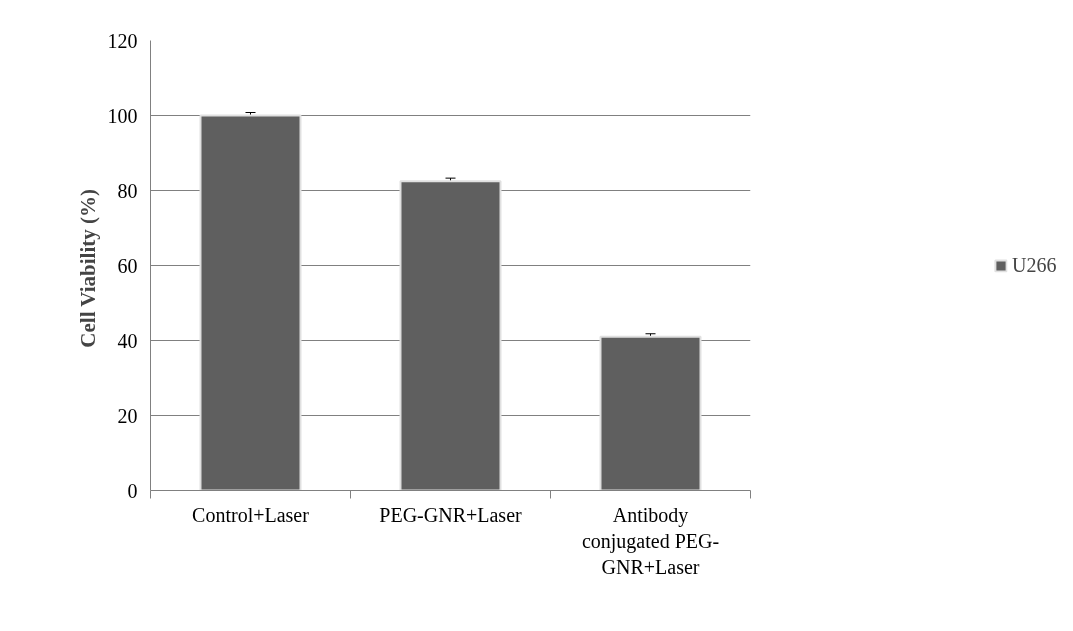  I want to click on y-tick-label: 100, so click(122, 115).